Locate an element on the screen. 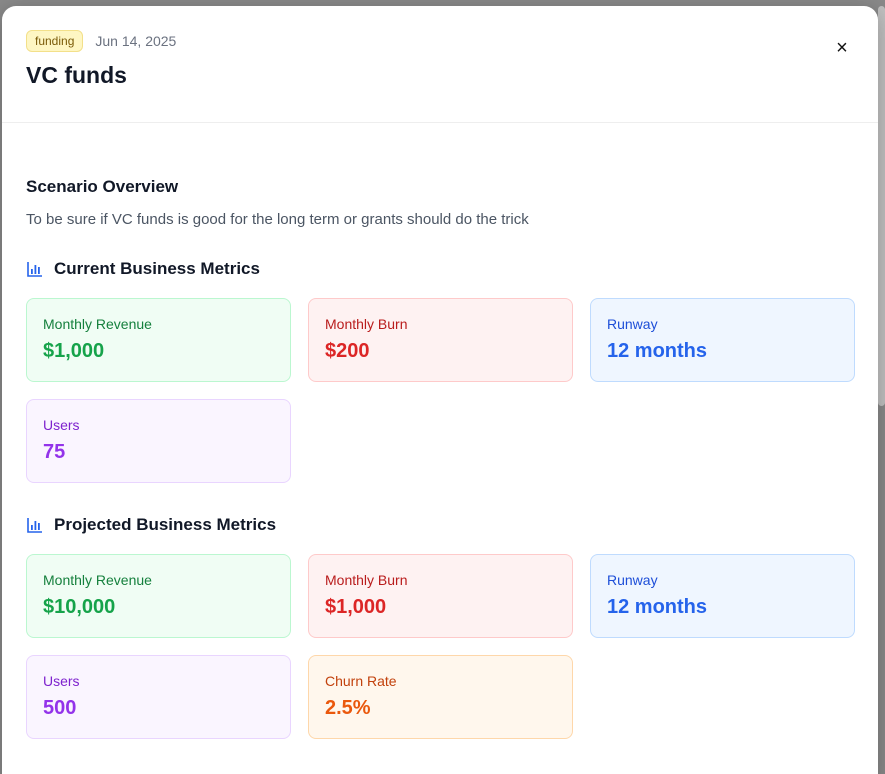  modal-header: funding Jun 14, 2025 VC funds × is located at coordinates (440, 64).